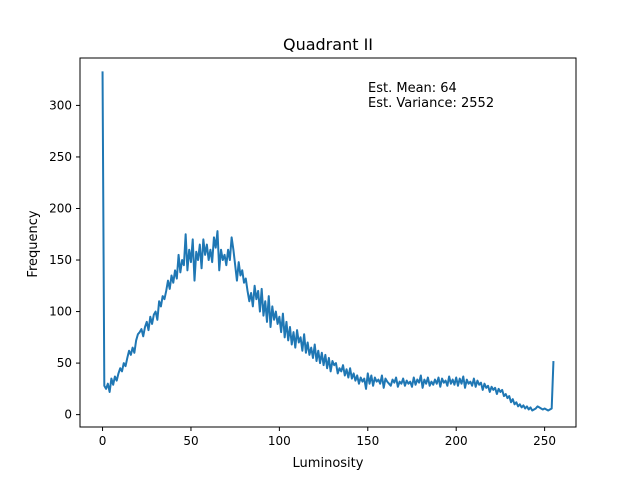  Describe the element at coordinates (60, 260) in the screenshot. I see `y-tick-label: 150` at that location.